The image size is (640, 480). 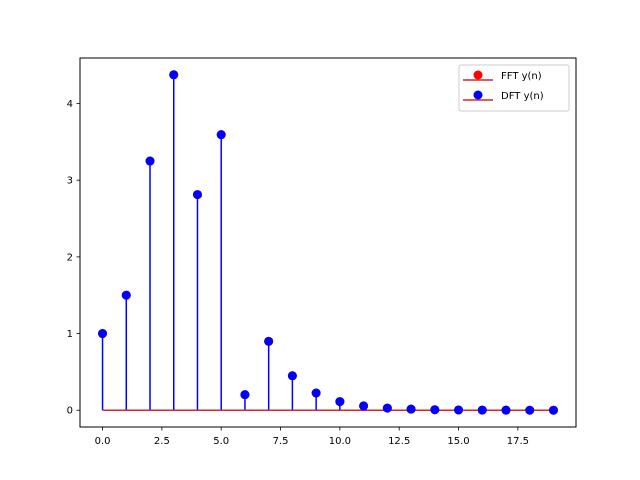 What do you see at coordinates (103, 441) in the screenshot?
I see `x-tick-label: 0.0` at bounding box center [103, 441].